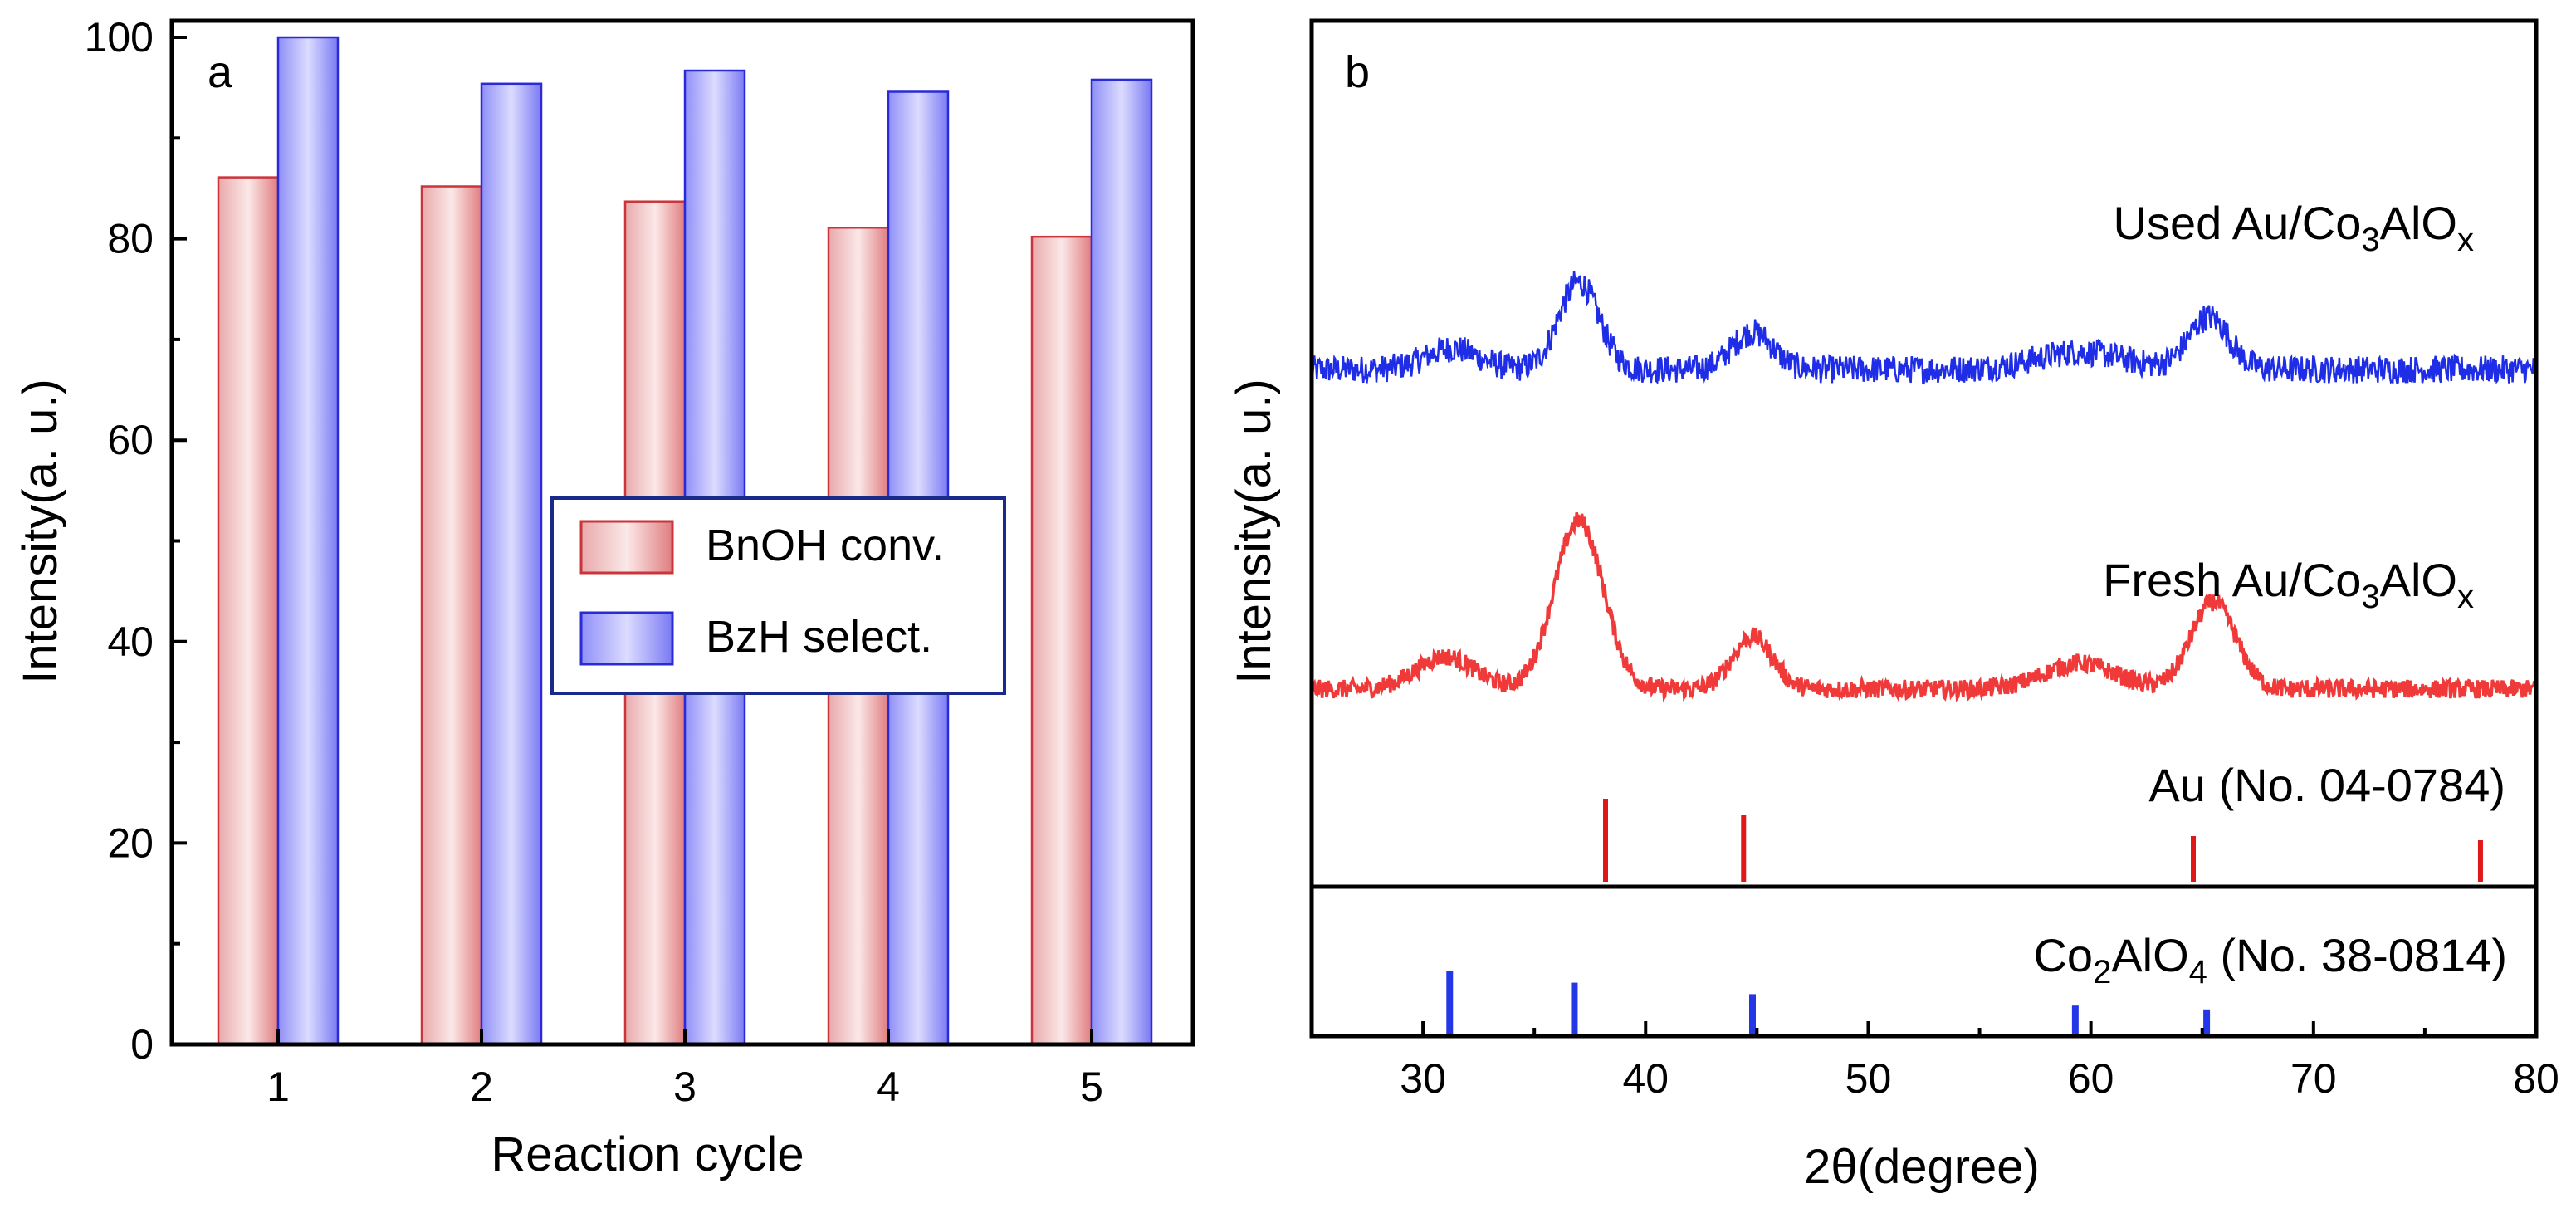  I want to click on panel-b-x-axis-title: 2θ(degree), so click(1922, 1167).